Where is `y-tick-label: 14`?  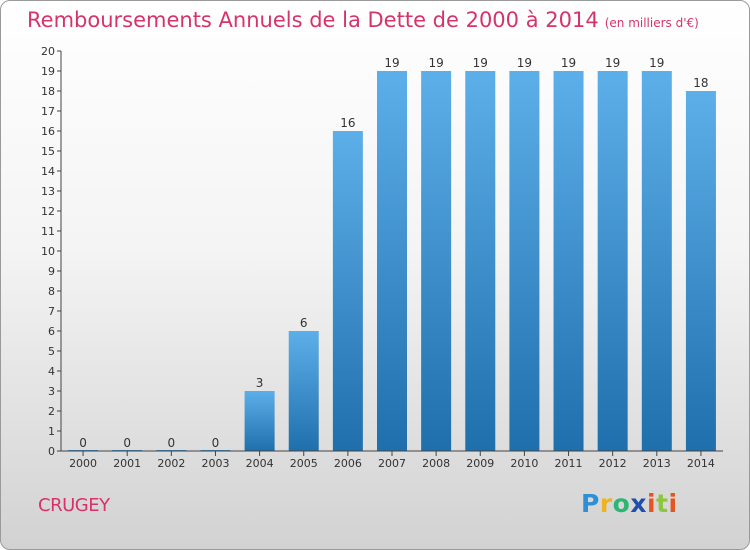
y-tick-label: 14 is located at coordinates (48, 171).